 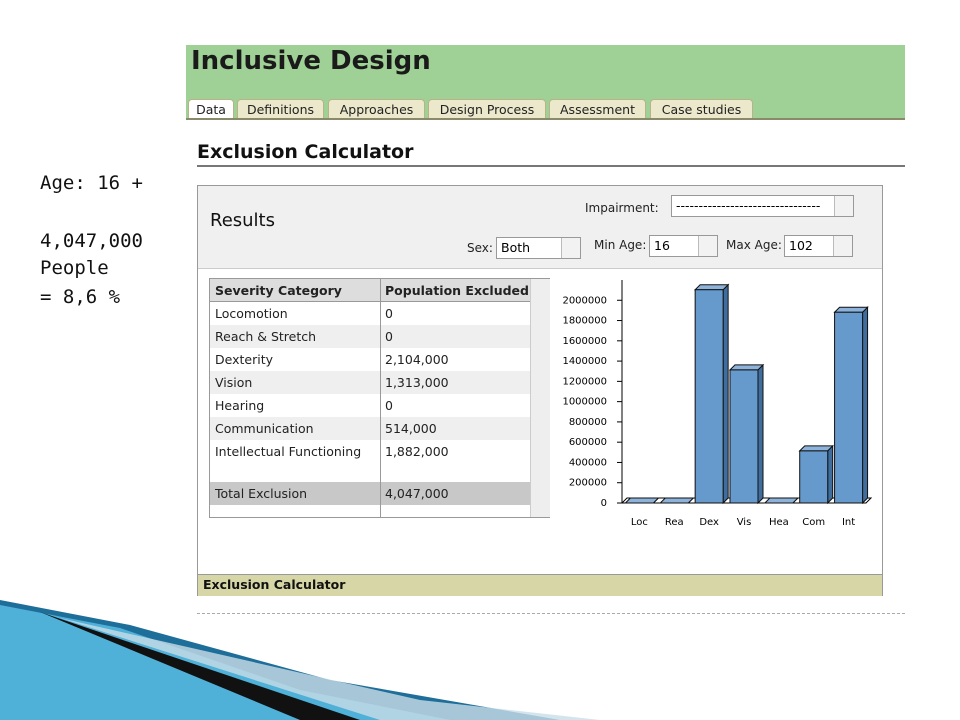 I want to click on x-tick-label: Com, so click(x=813, y=522).